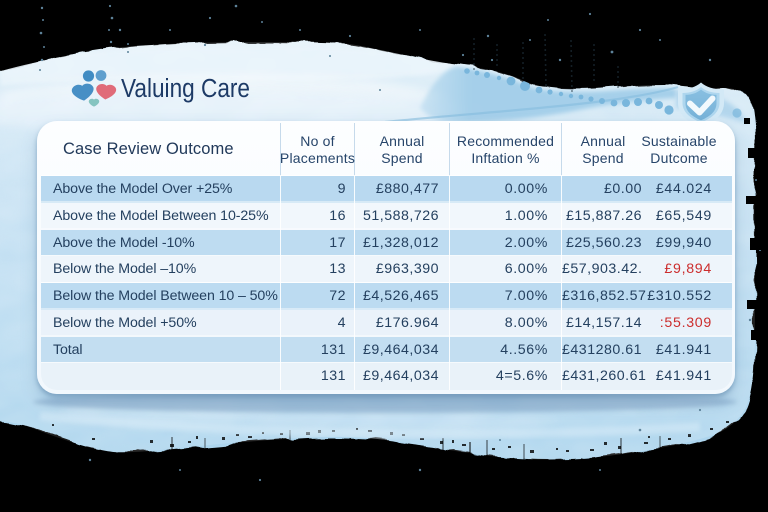 The width and height of the screenshot is (768, 512). I want to click on svg-text: Valuing Care, so click(185, 89).